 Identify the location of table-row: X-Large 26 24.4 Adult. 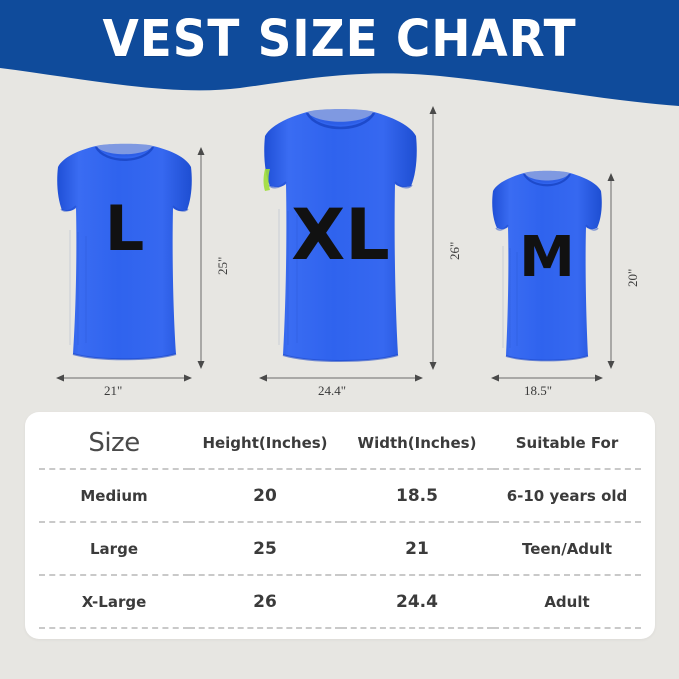
(340, 602).